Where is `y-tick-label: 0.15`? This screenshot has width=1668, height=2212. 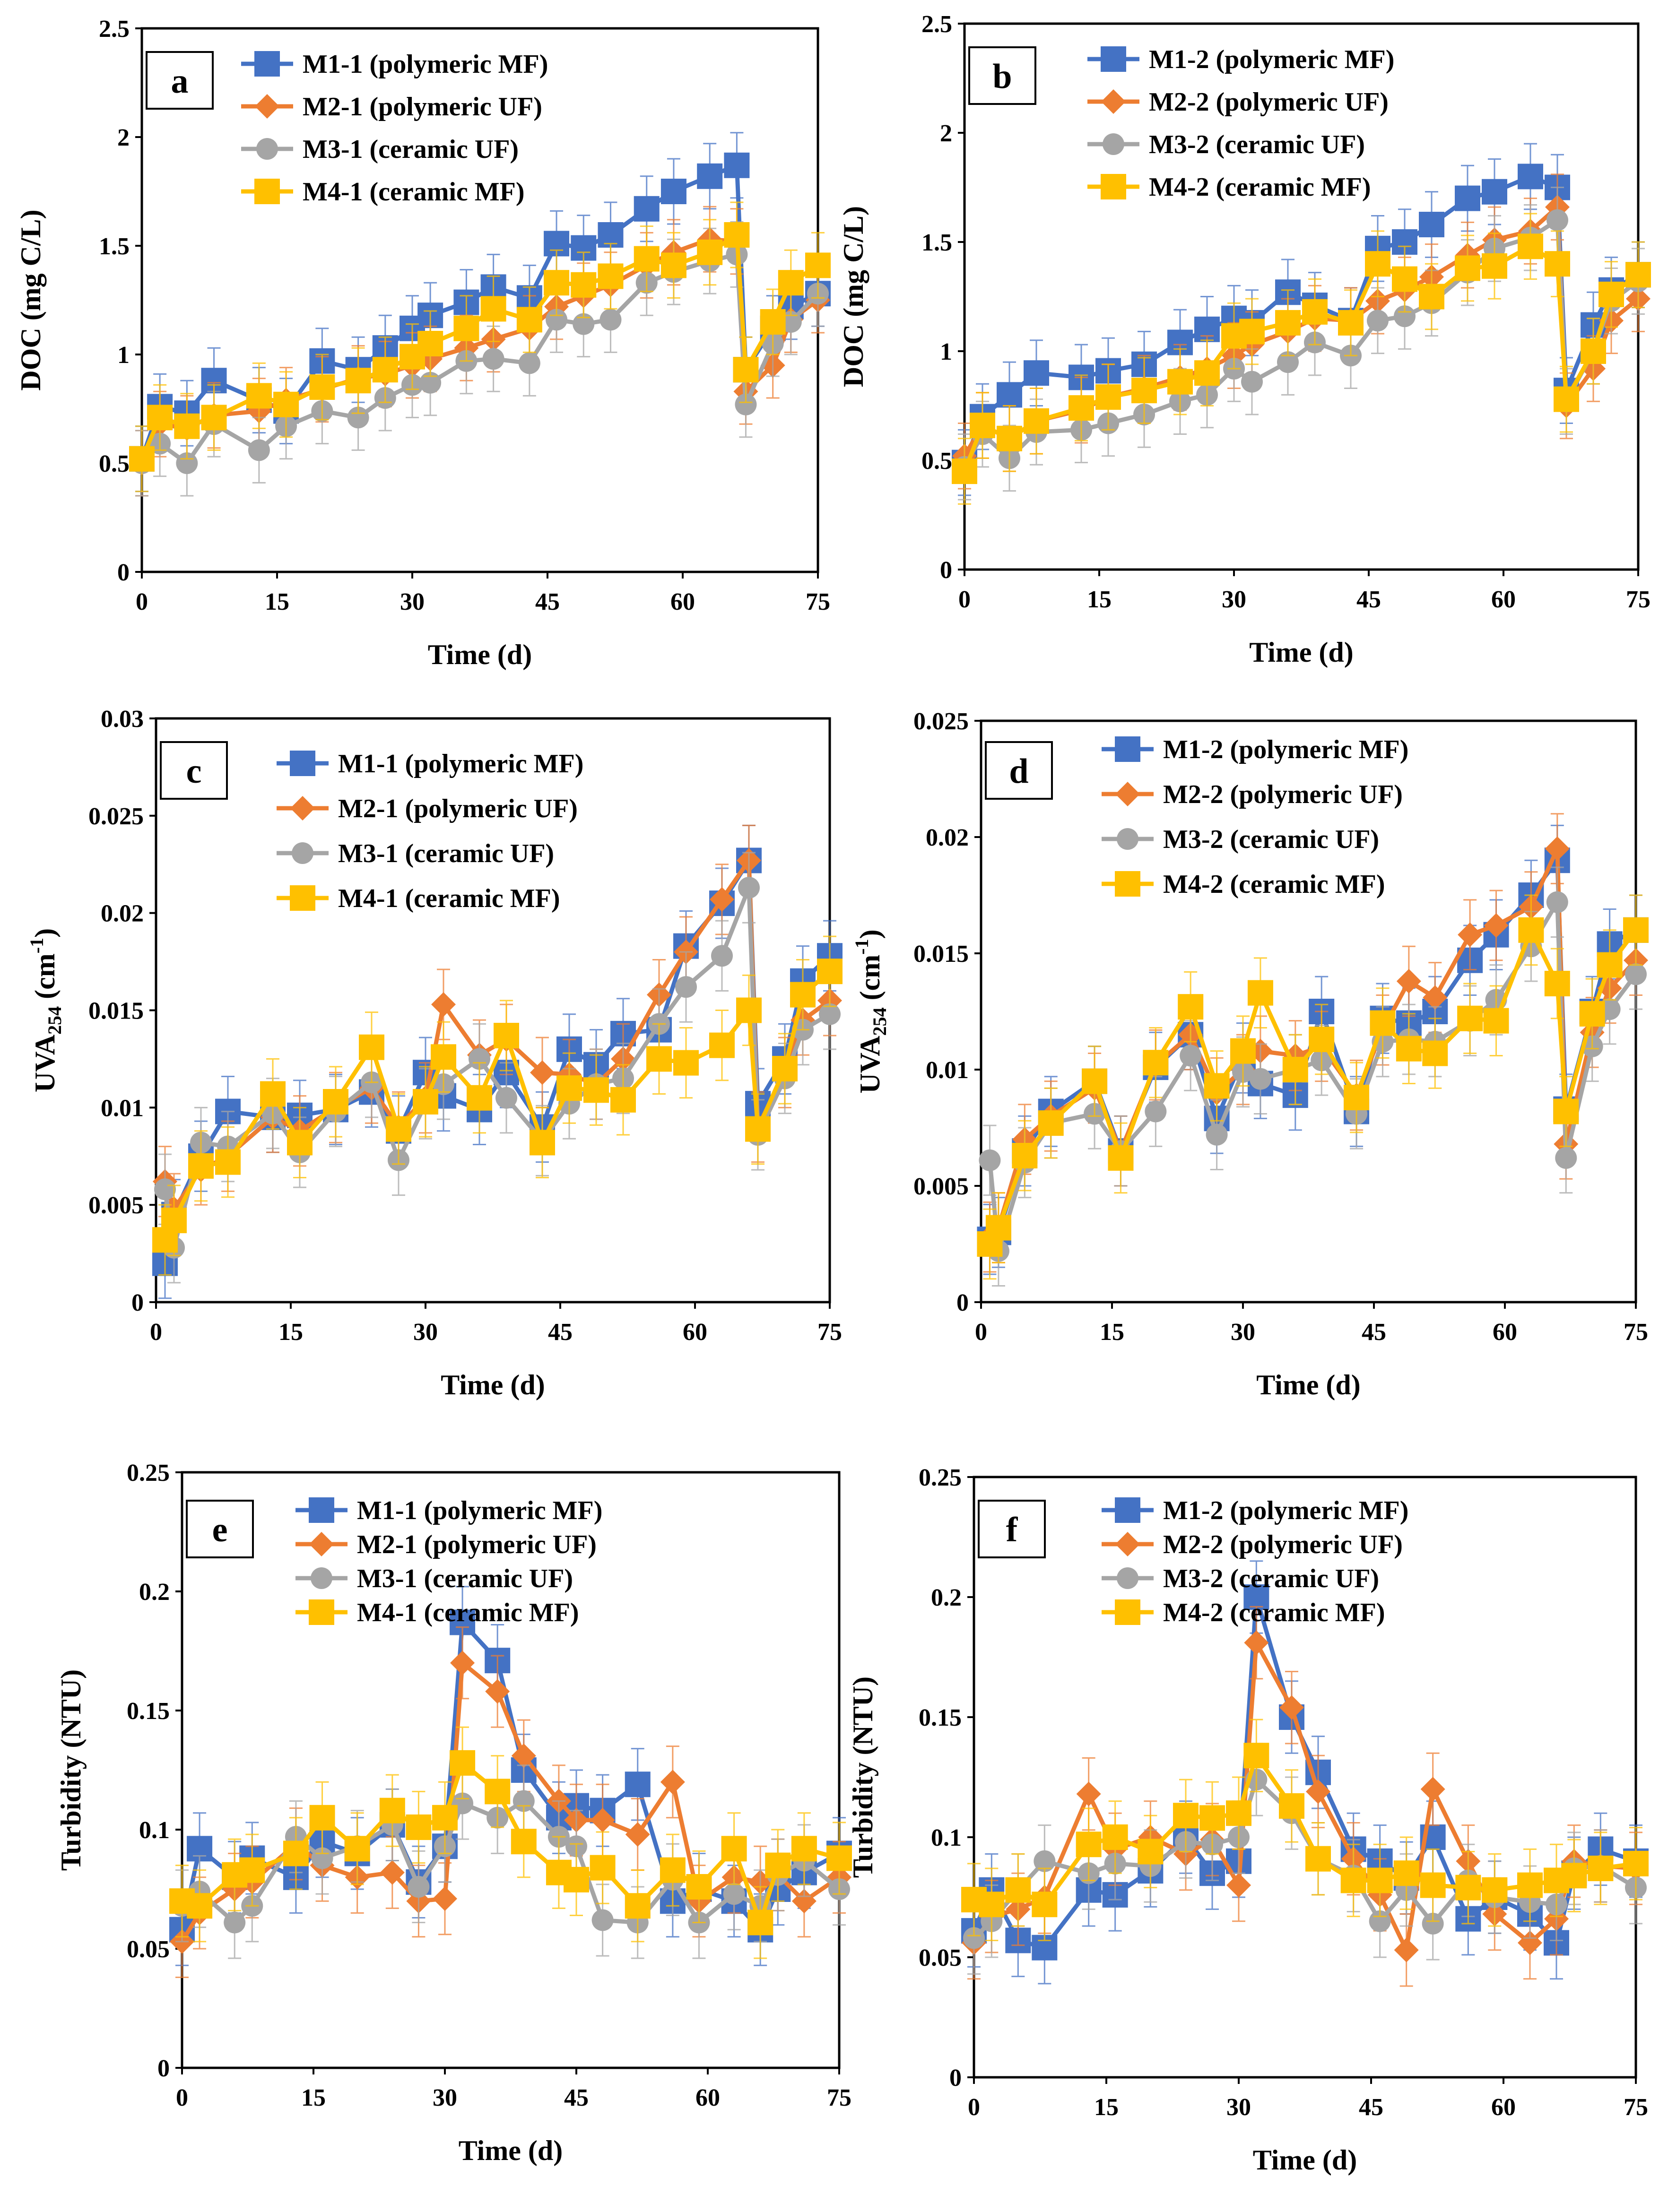 y-tick-label: 0.15 is located at coordinates (941, 1717).